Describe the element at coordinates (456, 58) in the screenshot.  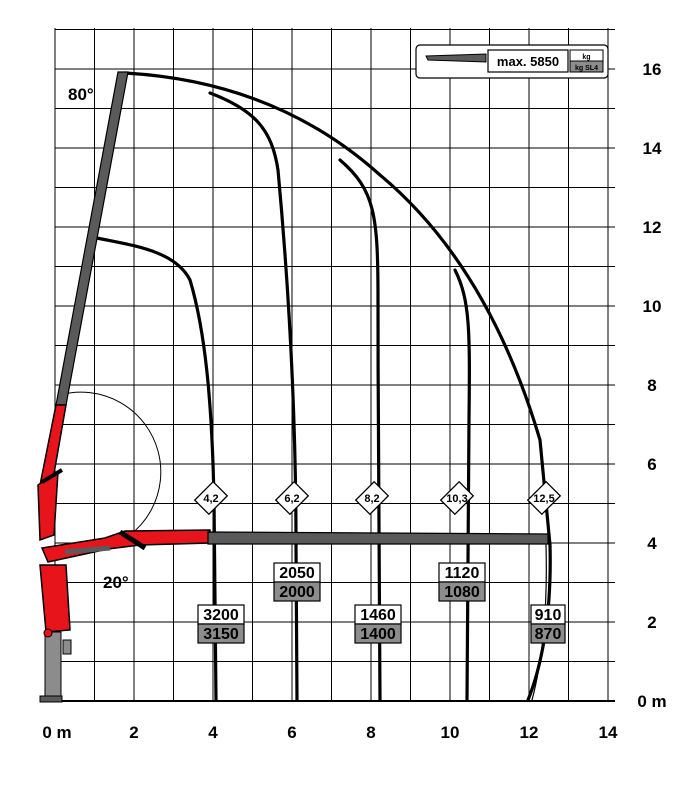
I see `legend-boom-icon` at that location.